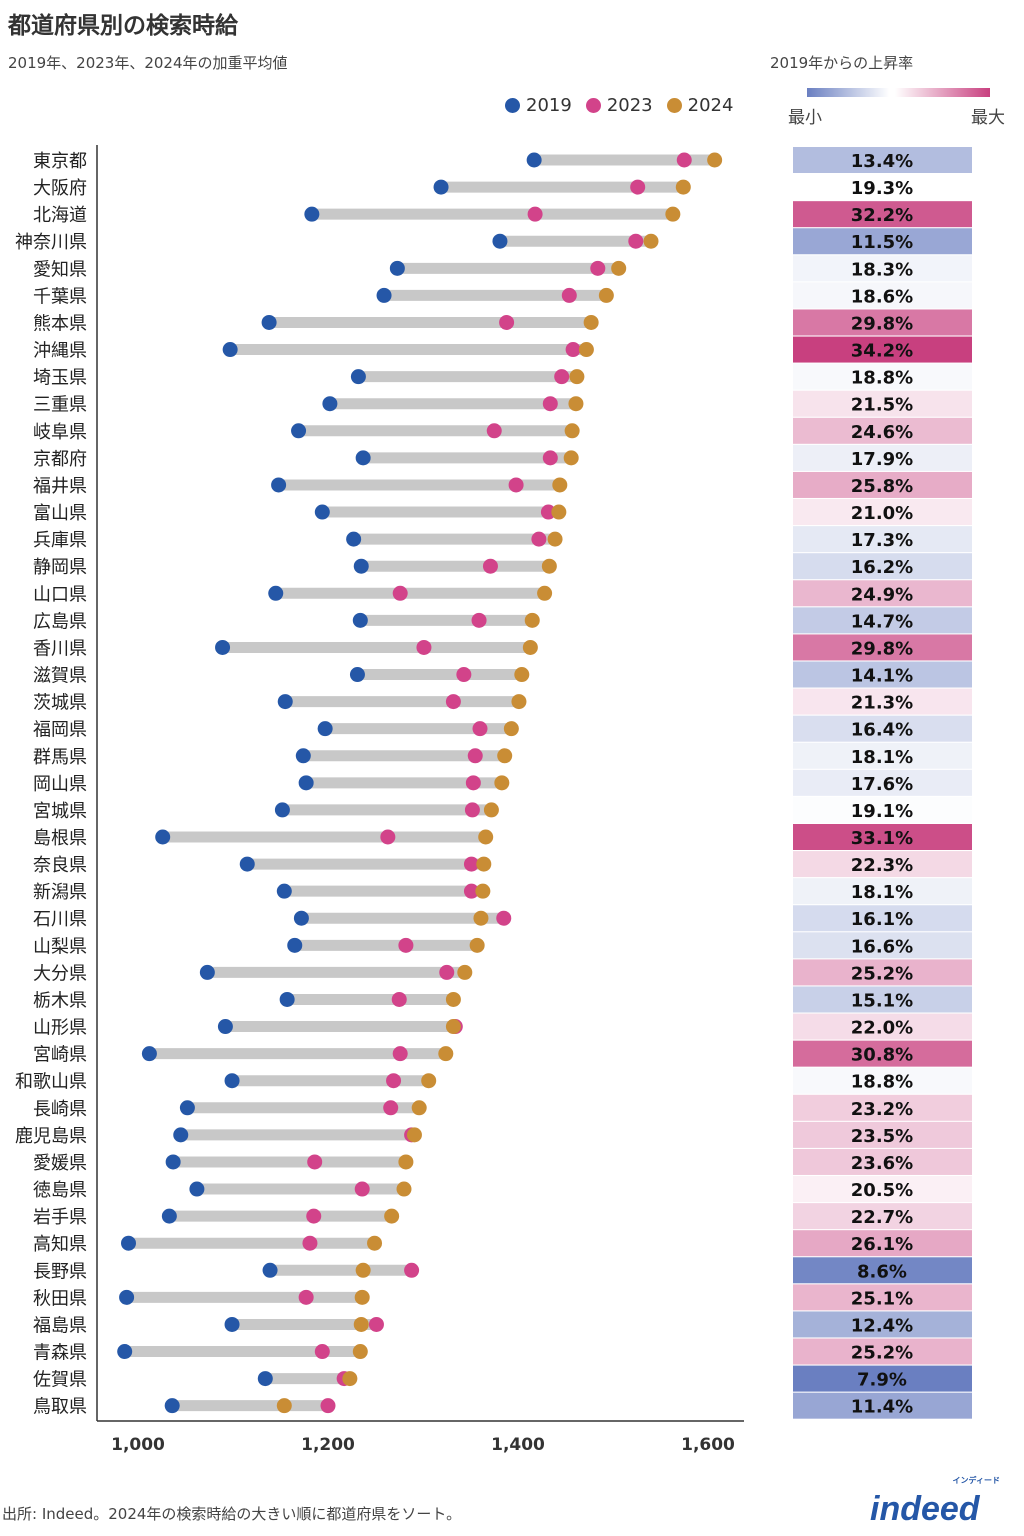 Image resolution: width=1024 pixels, height=1536 pixels. Describe the element at coordinates (60, 838) in the screenshot. I see `prefecture-label: 島根県` at that location.